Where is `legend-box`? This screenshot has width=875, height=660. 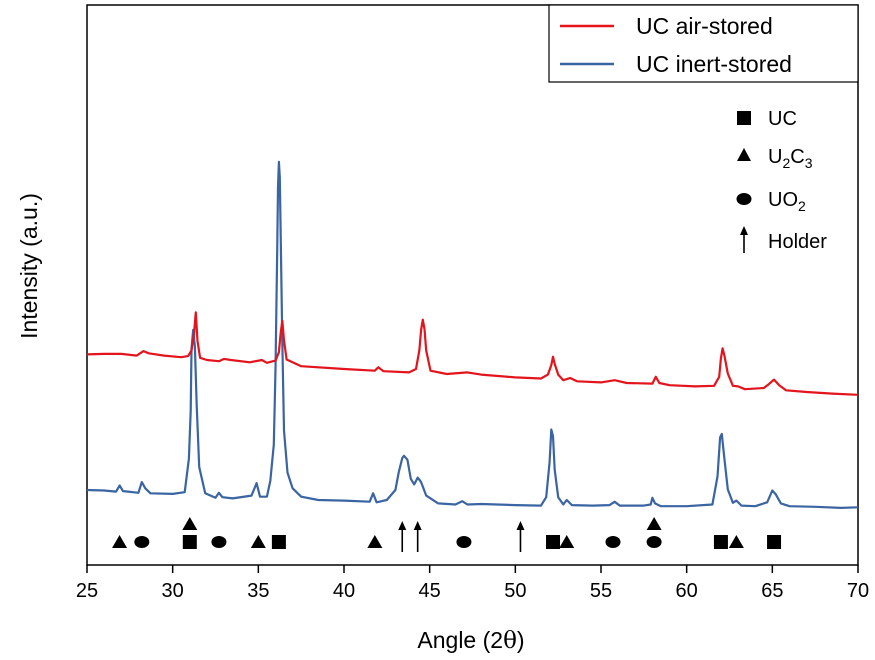
legend-box is located at coordinates (703, 43).